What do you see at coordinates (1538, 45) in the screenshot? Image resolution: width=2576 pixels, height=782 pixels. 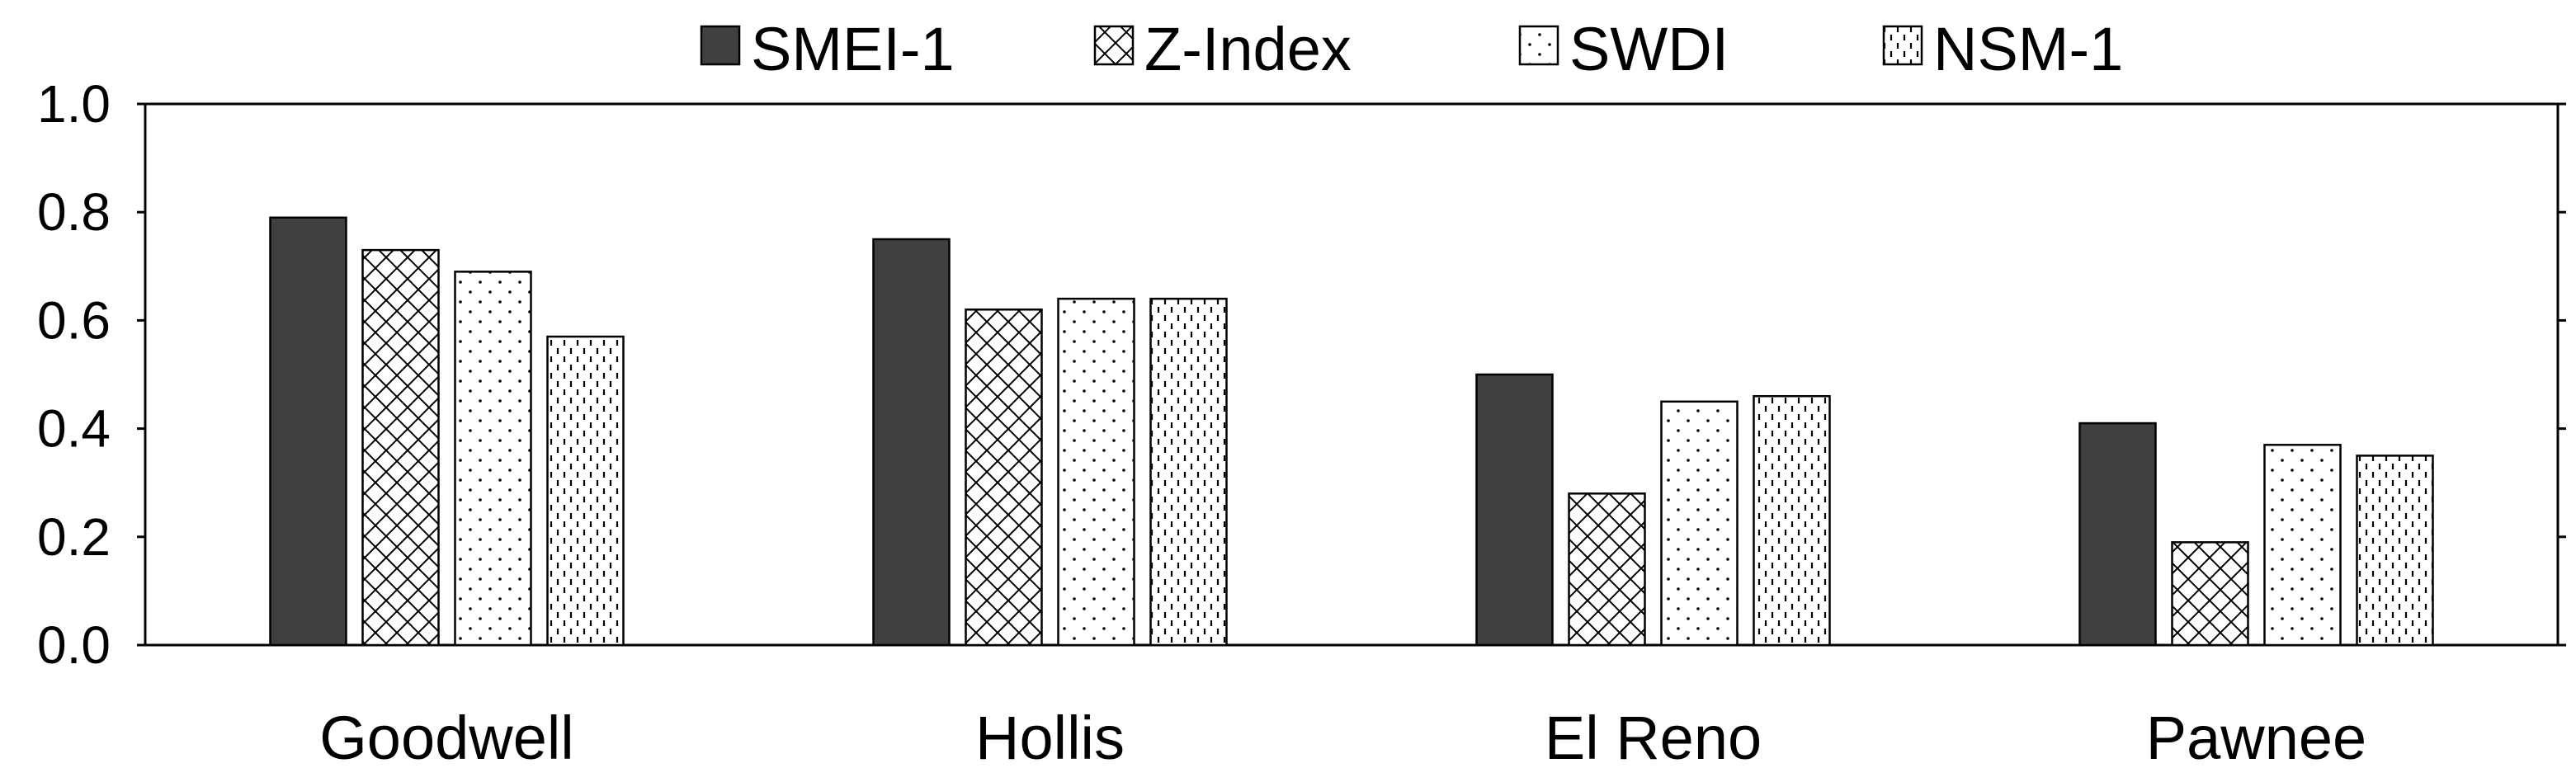 I see `legend-swatch-swdi` at bounding box center [1538, 45].